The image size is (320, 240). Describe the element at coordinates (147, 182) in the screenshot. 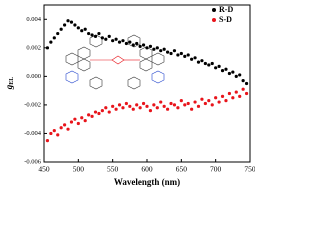

I see `x-axis-title: Wavelength (nm)` at that location.